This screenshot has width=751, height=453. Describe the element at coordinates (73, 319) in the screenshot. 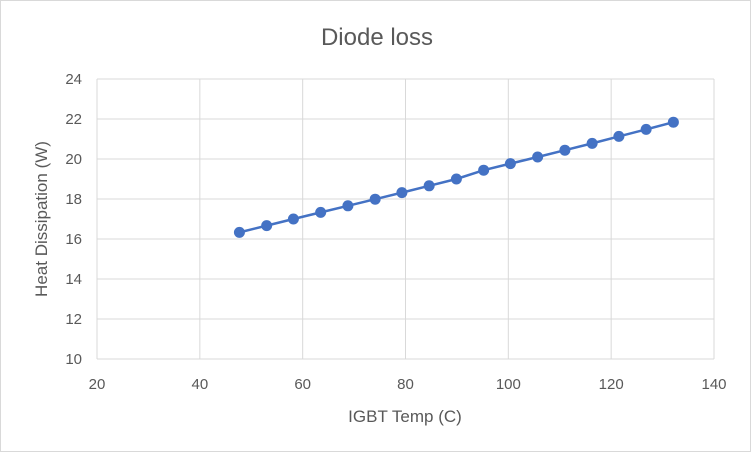

I see `y-tick-label: 12` at that location.